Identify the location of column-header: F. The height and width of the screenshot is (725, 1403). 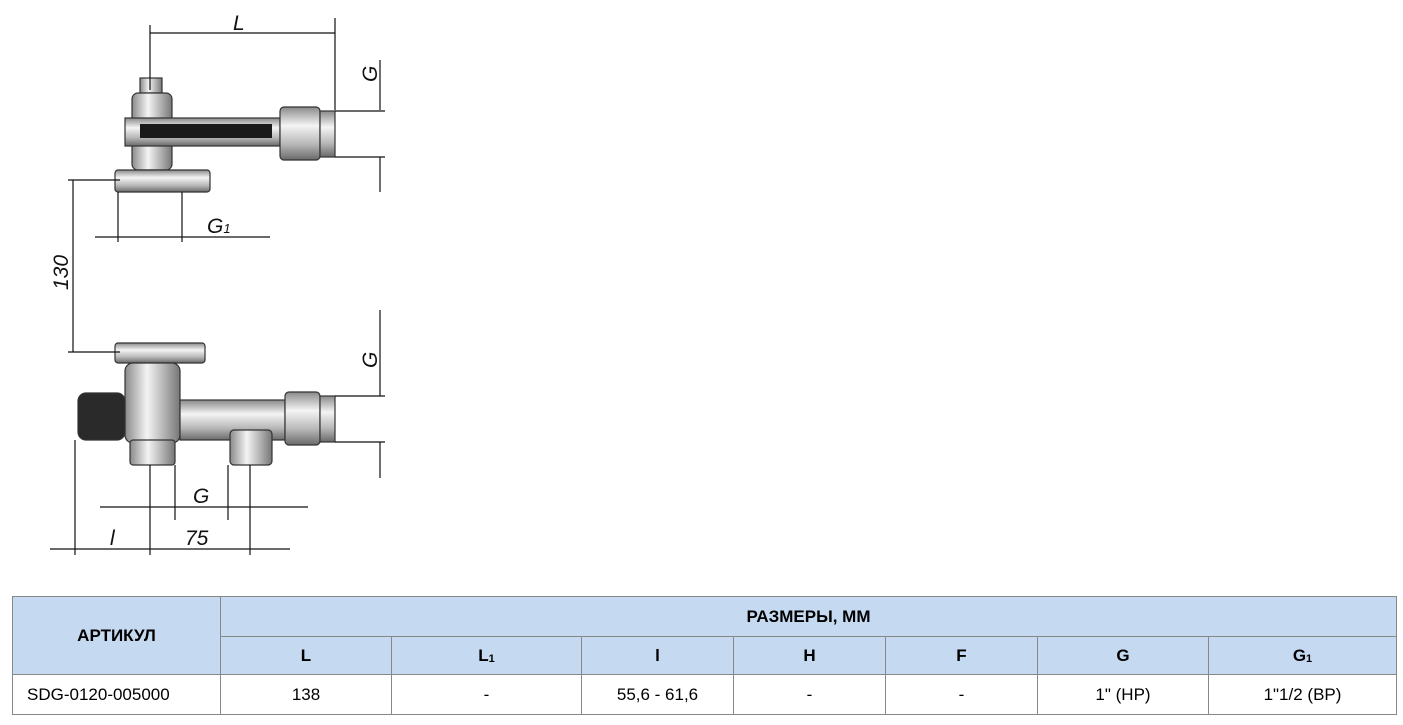
(961, 655).